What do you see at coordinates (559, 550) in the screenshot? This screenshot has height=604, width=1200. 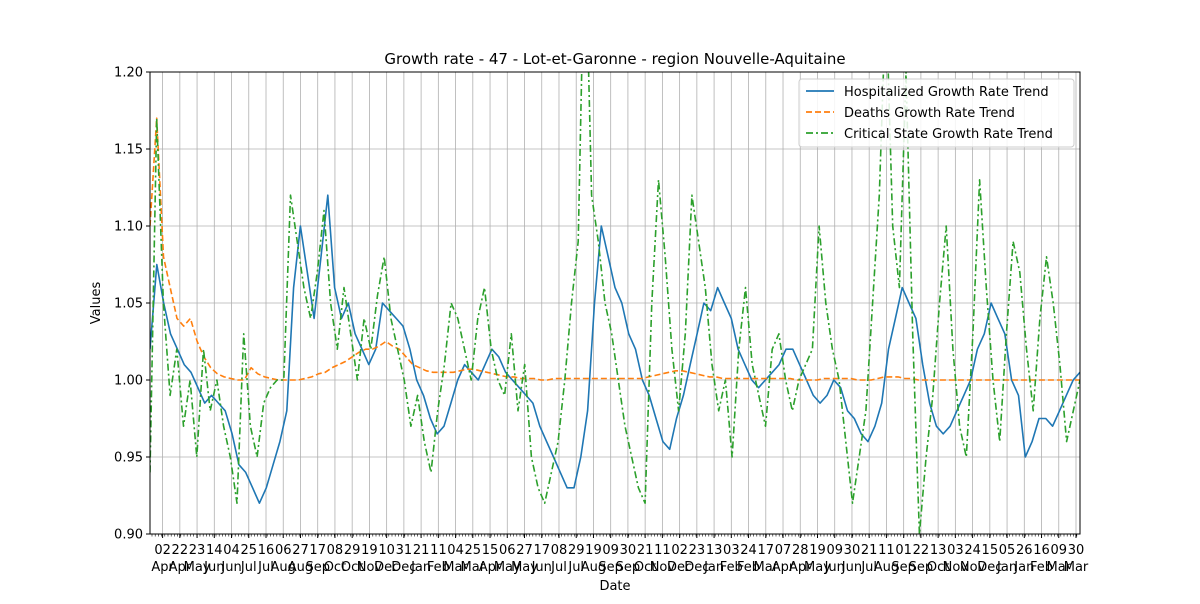 I see `x-tick-day: 08` at bounding box center [559, 550].